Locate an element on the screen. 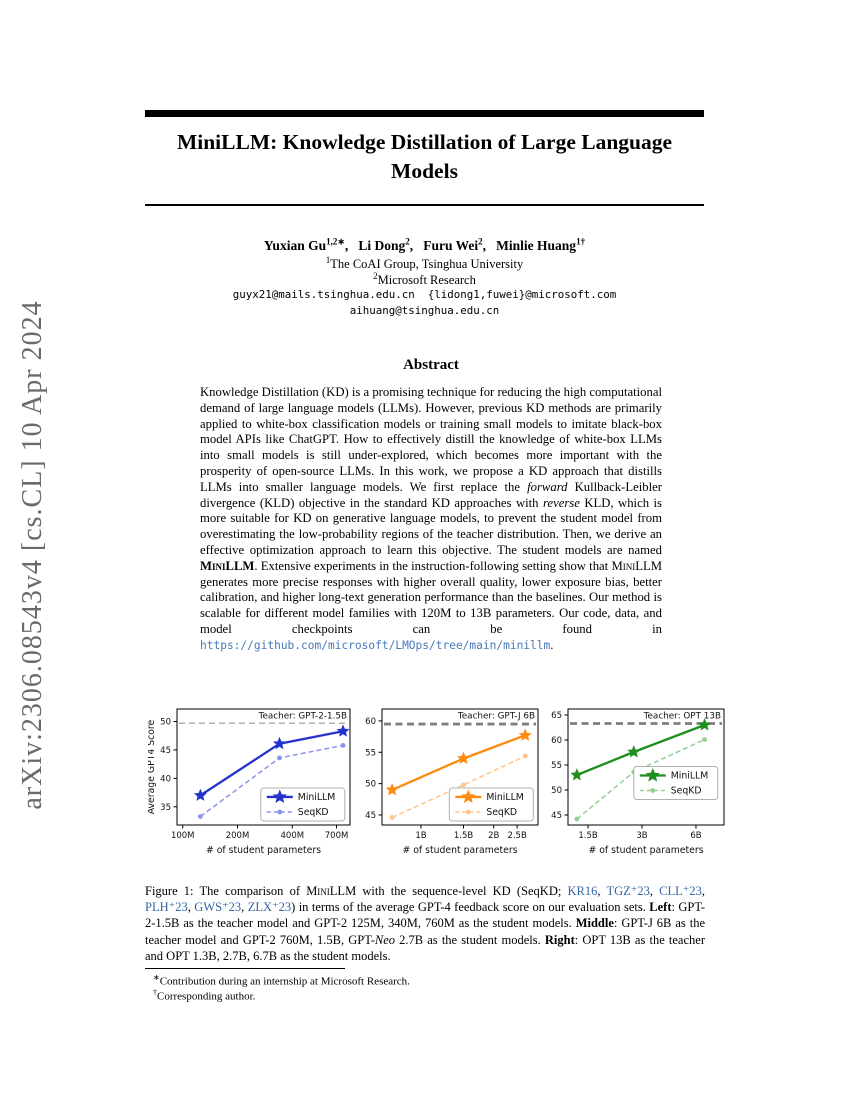  svg-text: 55 is located at coordinates (370, 753).